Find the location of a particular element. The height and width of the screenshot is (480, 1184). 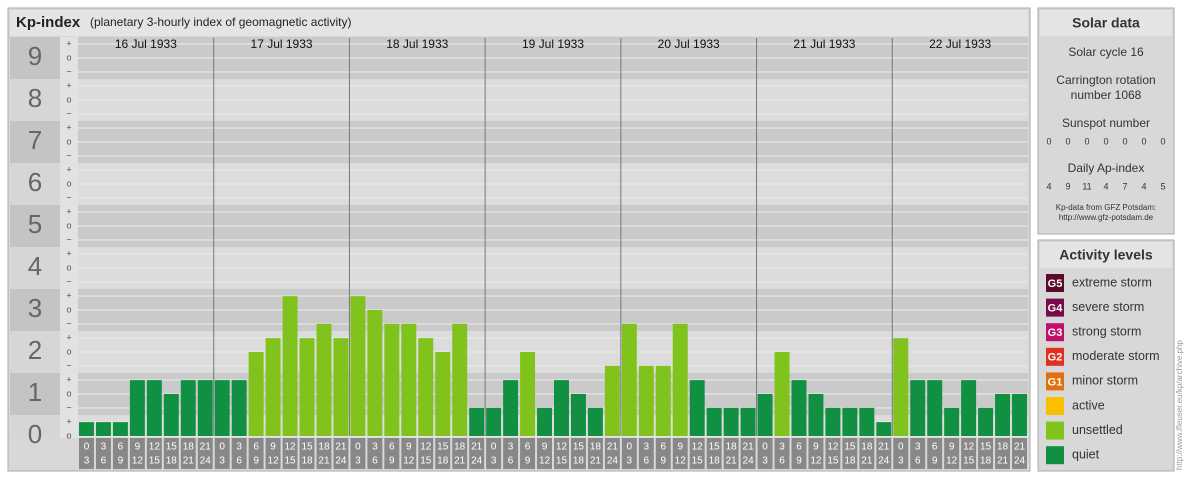

legend-label: unsettled is located at coordinates (1097, 430).